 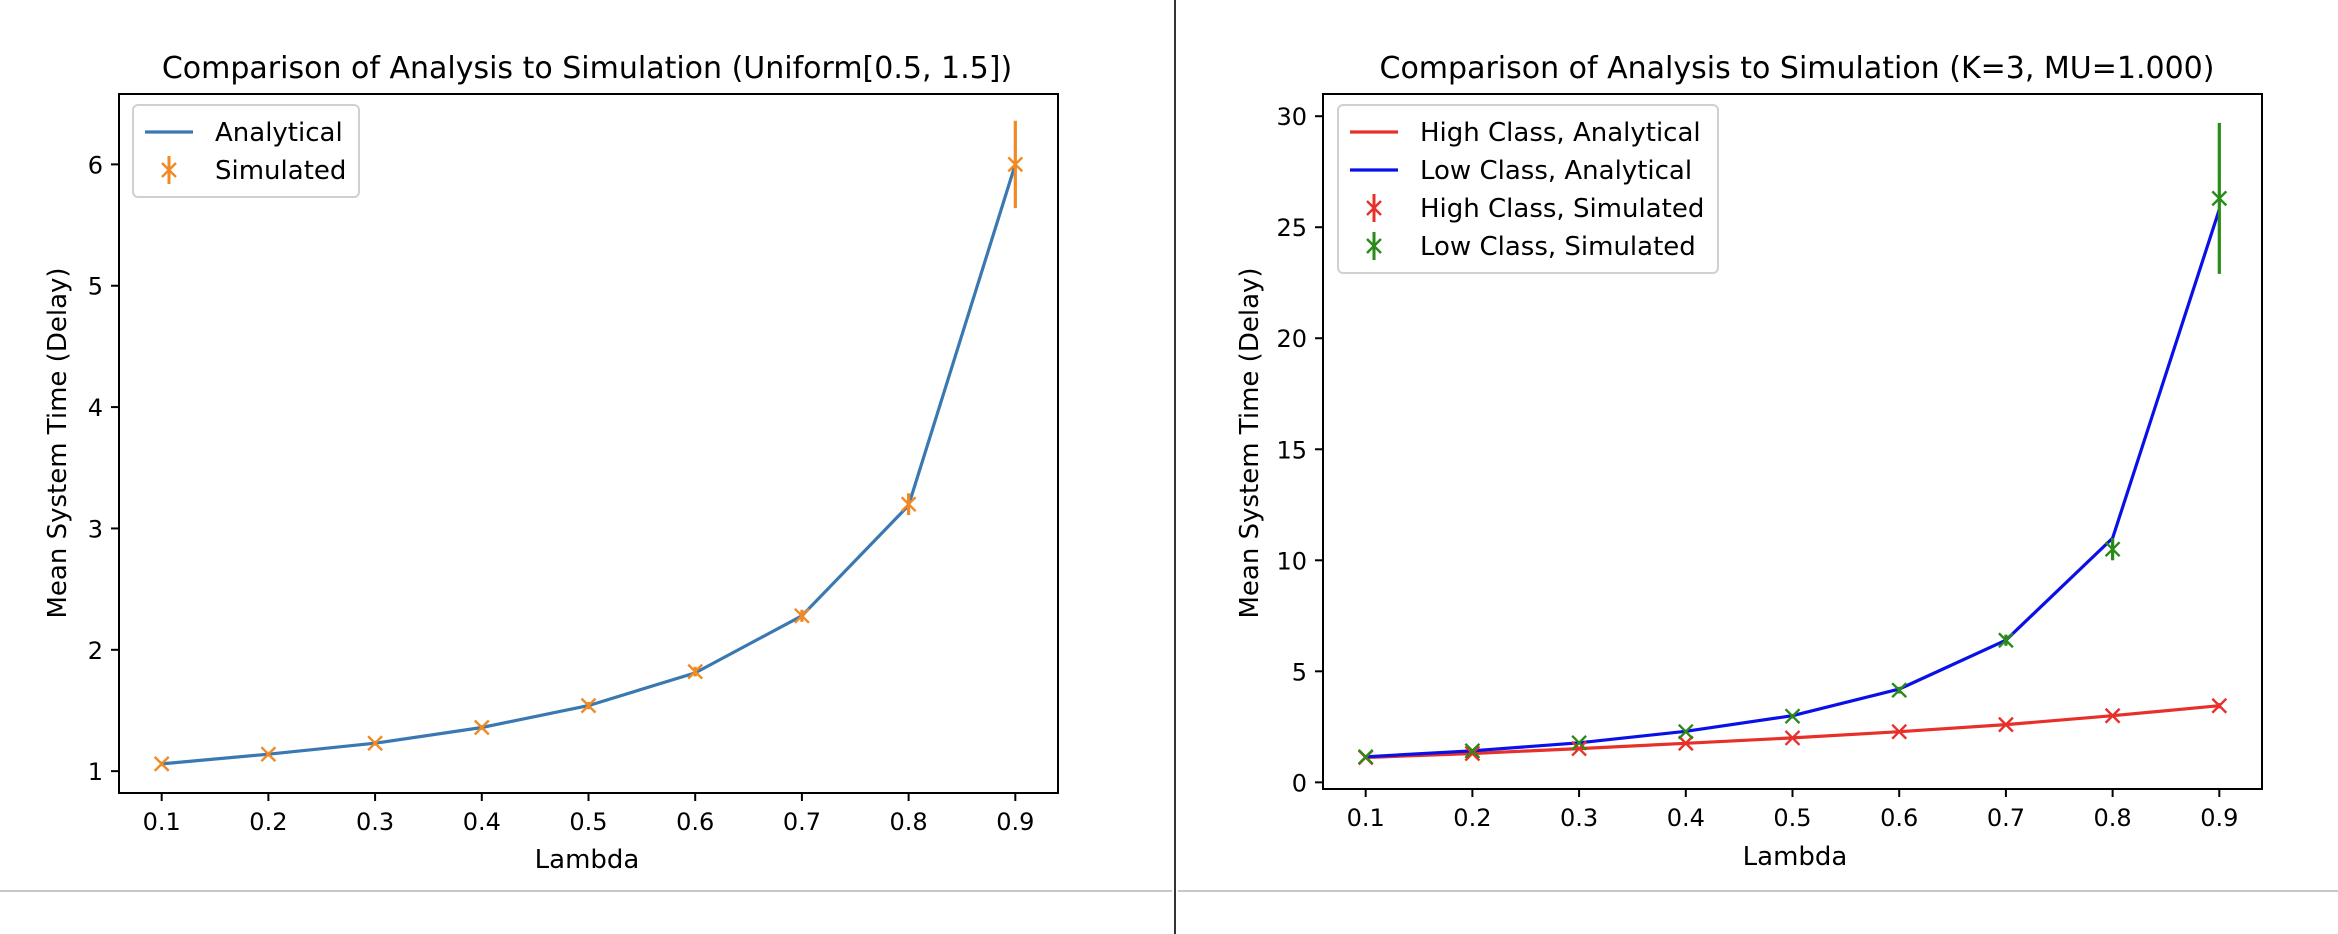 I want to click on y-tick-label: 5, so click(x=1299, y=672).